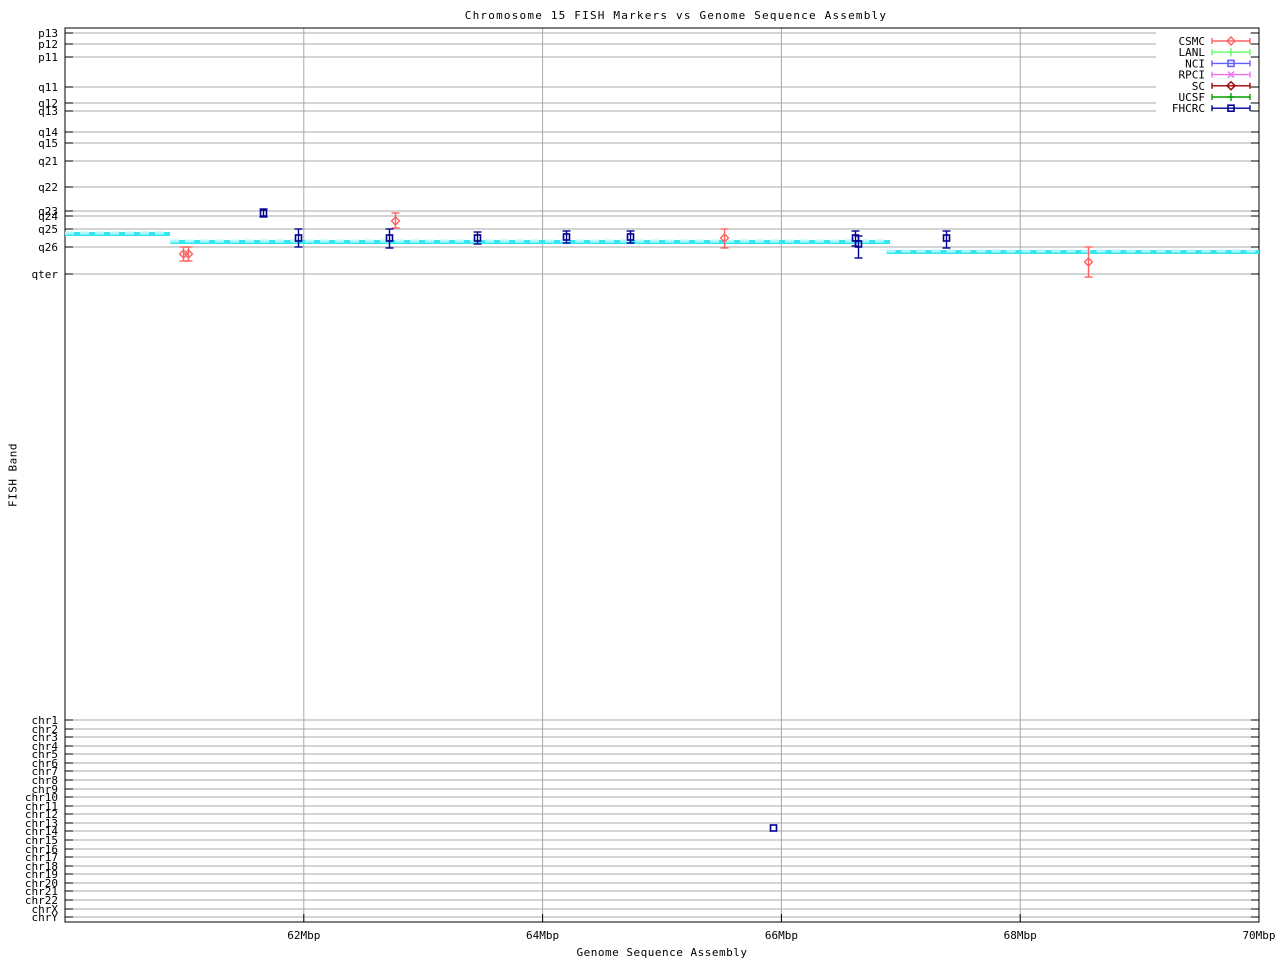 This screenshot has width=1280, height=960. I want to click on chromosome-label: chr11, so click(41, 806).